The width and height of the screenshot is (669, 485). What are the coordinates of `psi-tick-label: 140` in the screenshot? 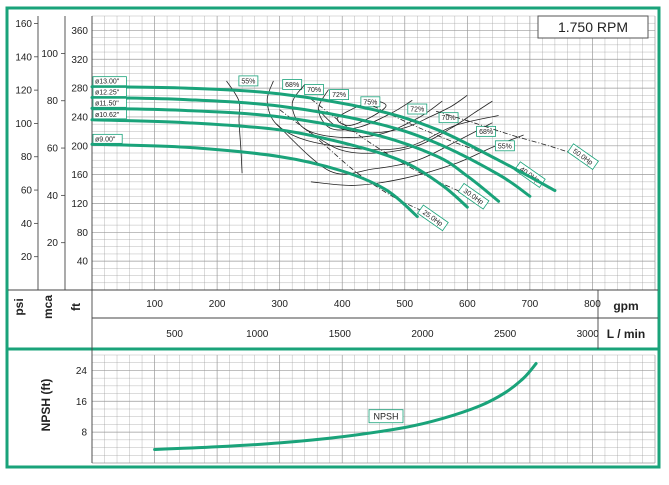 It's located at (23, 57).